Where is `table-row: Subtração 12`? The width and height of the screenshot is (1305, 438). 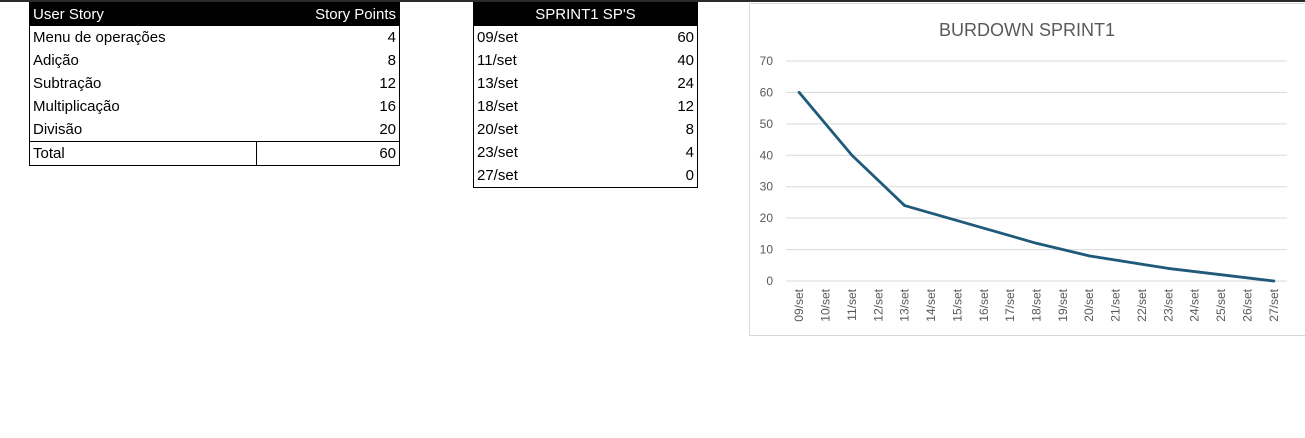
table-row: Subtração 12 is located at coordinates (215, 83).